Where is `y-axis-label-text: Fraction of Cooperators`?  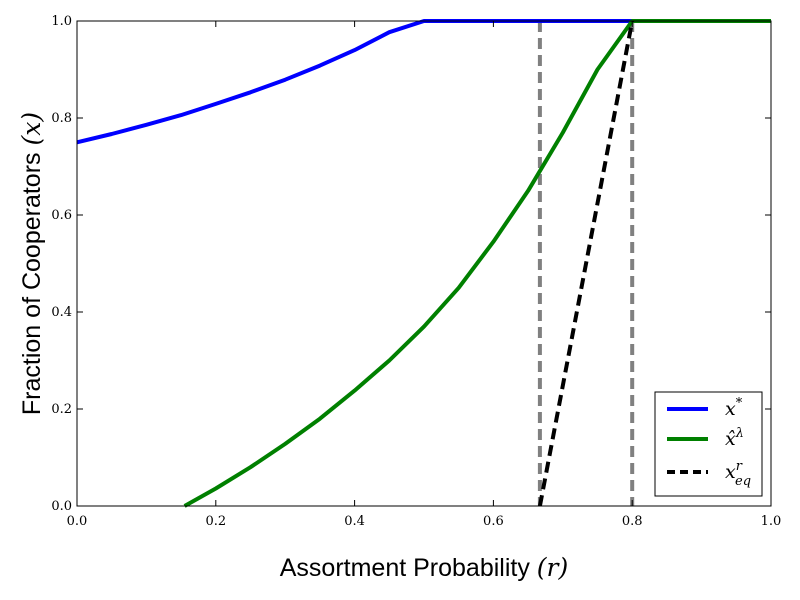
y-axis-label-text: Fraction of Cooperators is located at coordinates (32, 281).